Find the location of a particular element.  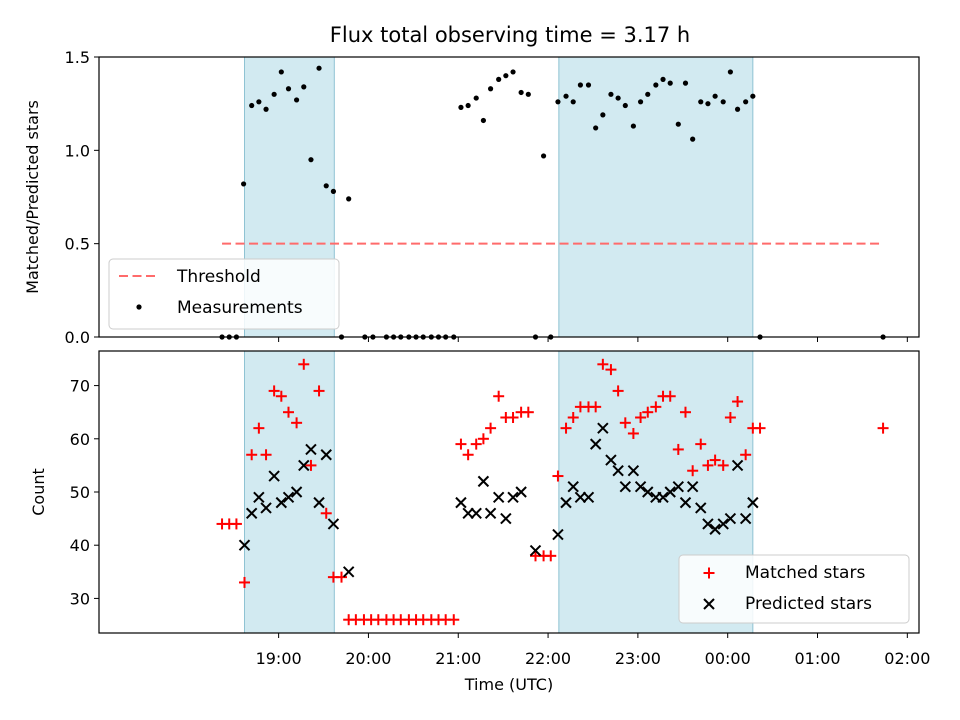

x-tick-label: 01:00 is located at coordinates (817, 658).